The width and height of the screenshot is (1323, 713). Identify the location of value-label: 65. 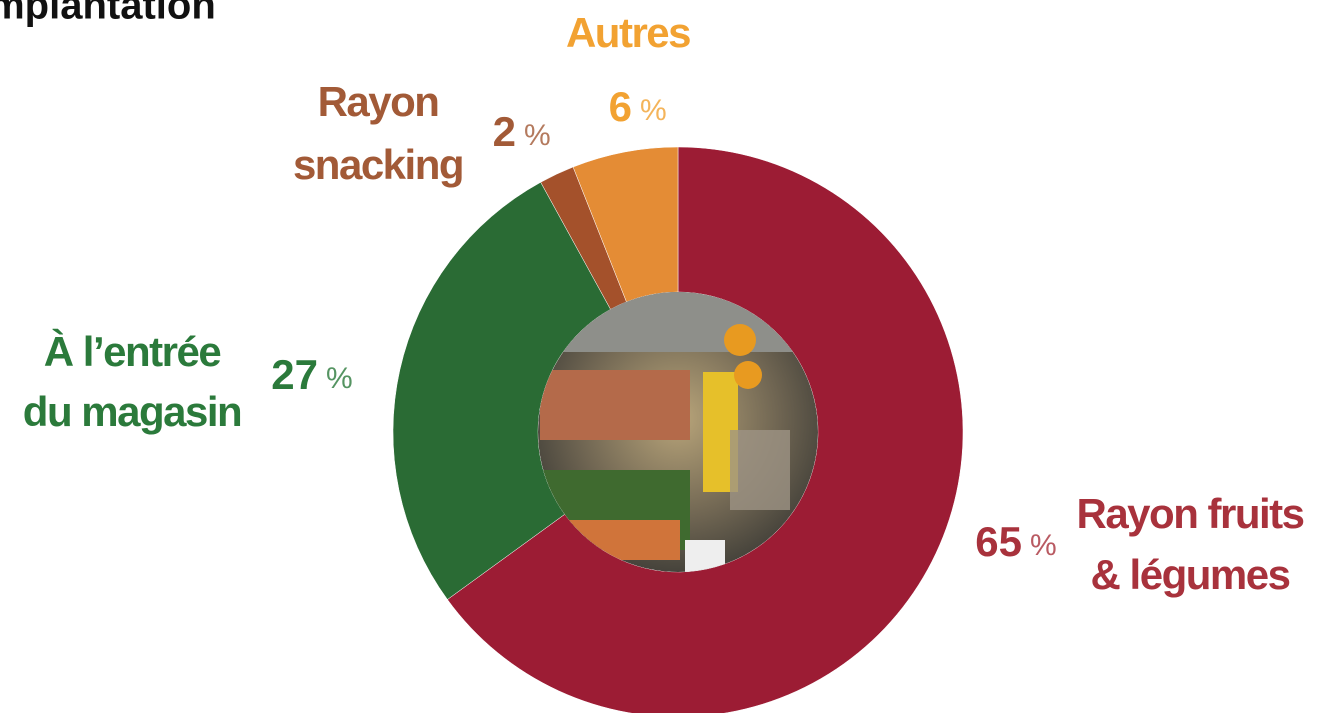
(998, 541).